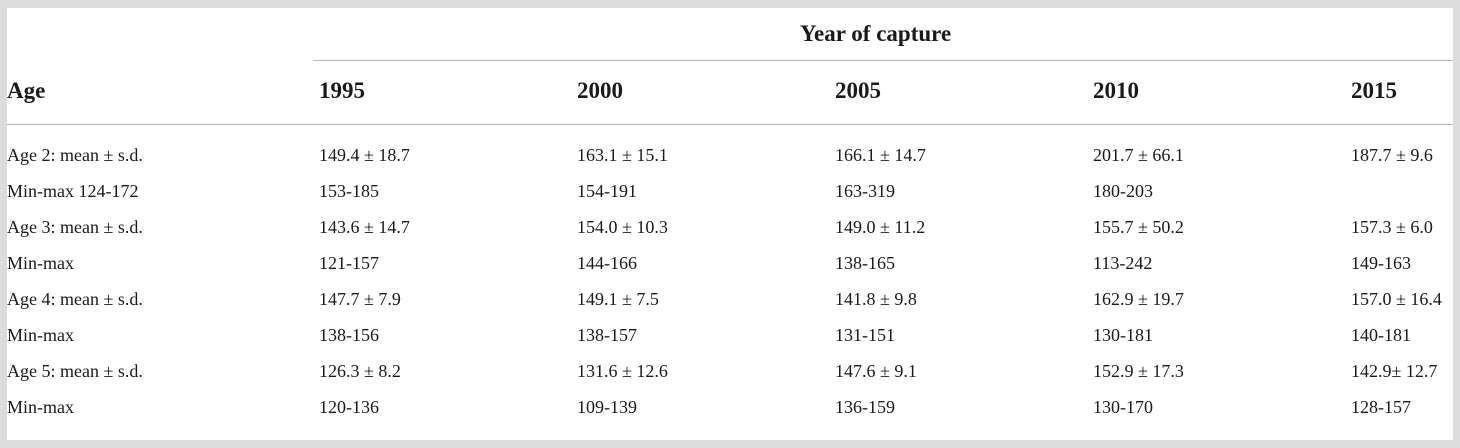 This screenshot has width=1460, height=448. Describe the element at coordinates (600, 90) in the screenshot. I see `year-header-2000: 2000` at that location.